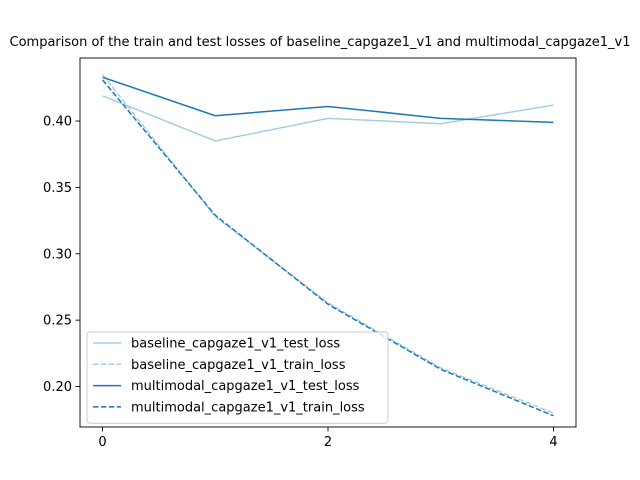  What do you see at coordinates (102, 442) in the screenshot?
I see `x-tick-label: 0` at bounding box center [102, 442].